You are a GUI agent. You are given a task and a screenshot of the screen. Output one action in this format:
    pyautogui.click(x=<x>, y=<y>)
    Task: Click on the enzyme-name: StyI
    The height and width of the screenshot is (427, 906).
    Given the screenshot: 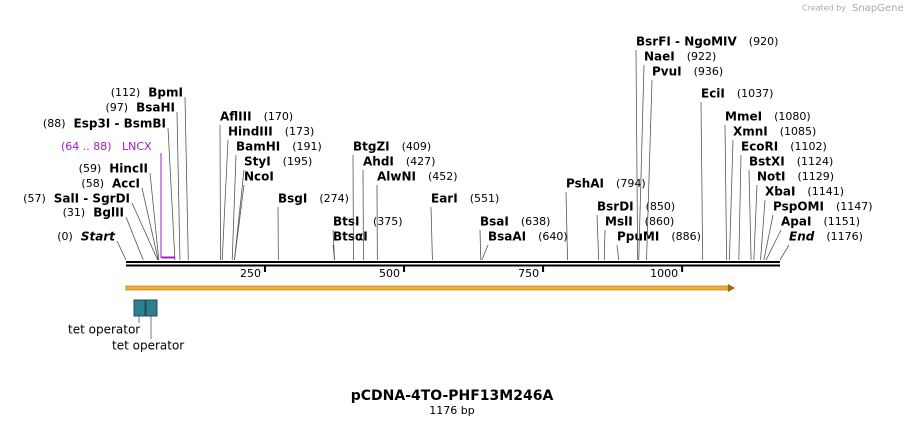 What is the action you would take?
    pyautogui.click(x=257, y=162)
    